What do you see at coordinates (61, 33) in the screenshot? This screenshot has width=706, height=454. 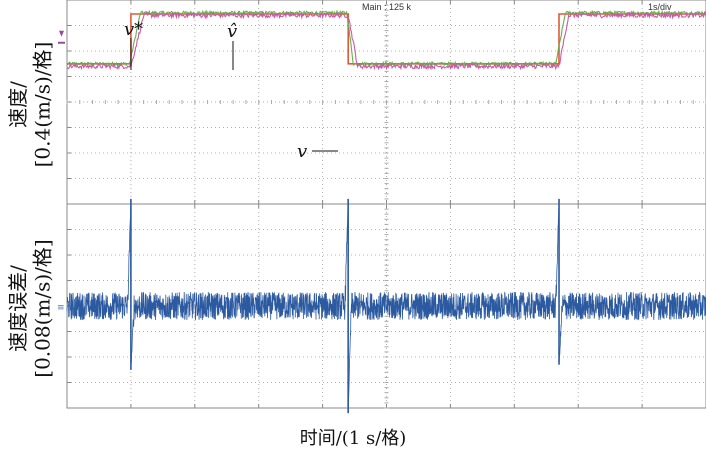 I see `channel-marker-icon` at bounding box center [61, 33].